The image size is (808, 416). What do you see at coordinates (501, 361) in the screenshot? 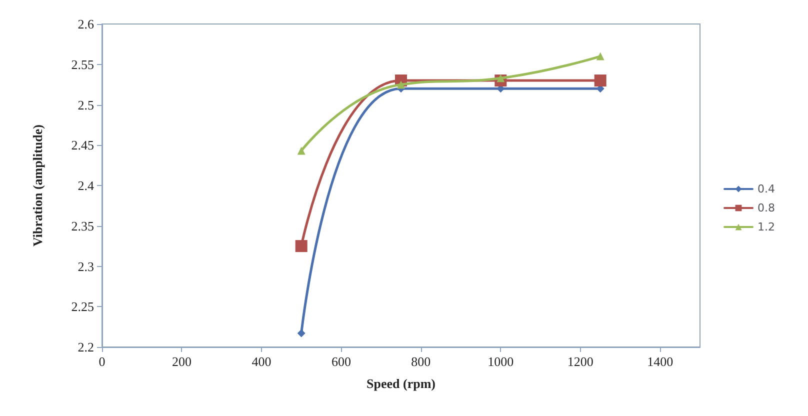
I see `x-tick-label: 1000` at bounding box center [501, 361].